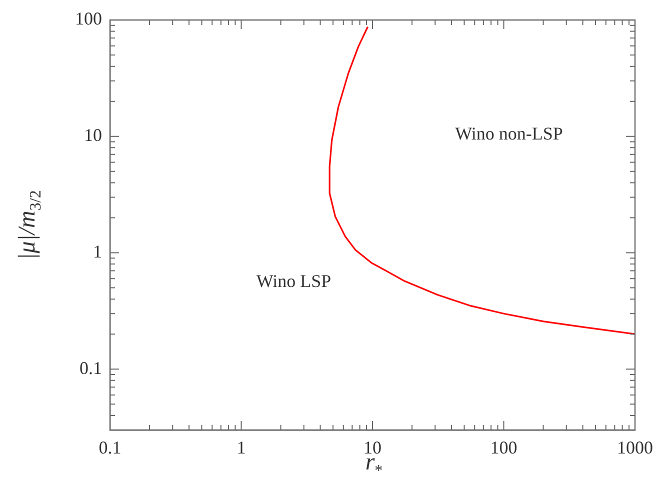  Describe the element at coordinates (504, 448) in the screenshot. I see `x-tick-label: 100` at that location.